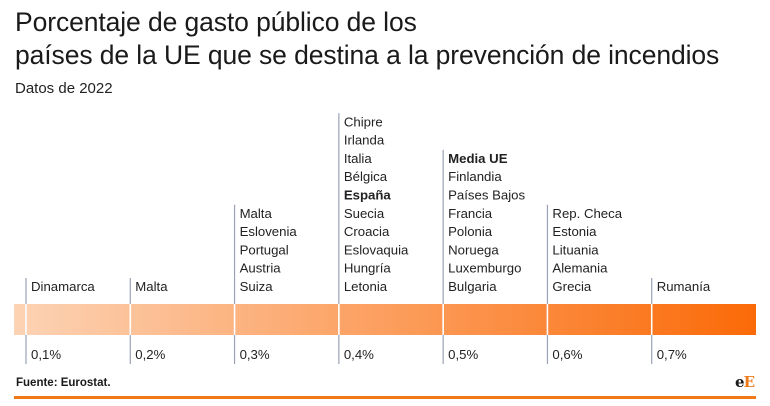  What do you see at coordinates (216, 22) in the screenshot?
I see `title-line-1: Porcentaje de gasto público de los` at bounding box center [216, 22].